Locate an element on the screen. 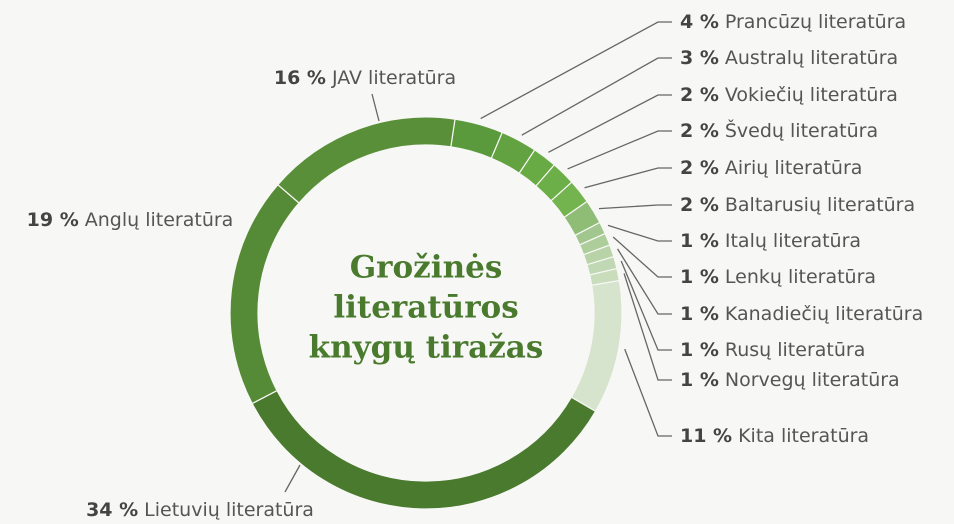  slice-label: 2 % Airių literatūra is located at coordinates (771, 168).